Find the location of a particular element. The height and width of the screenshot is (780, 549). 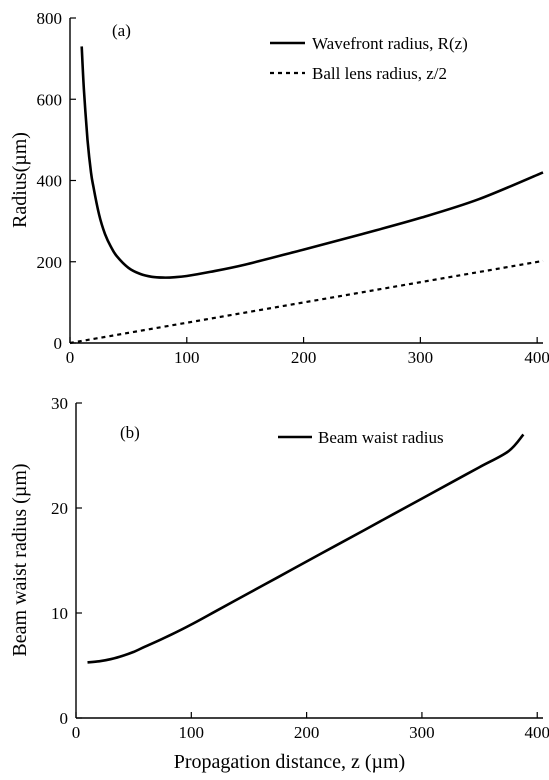

panel-b-x-tick-label: 0 is located at coordinates (76, 732).